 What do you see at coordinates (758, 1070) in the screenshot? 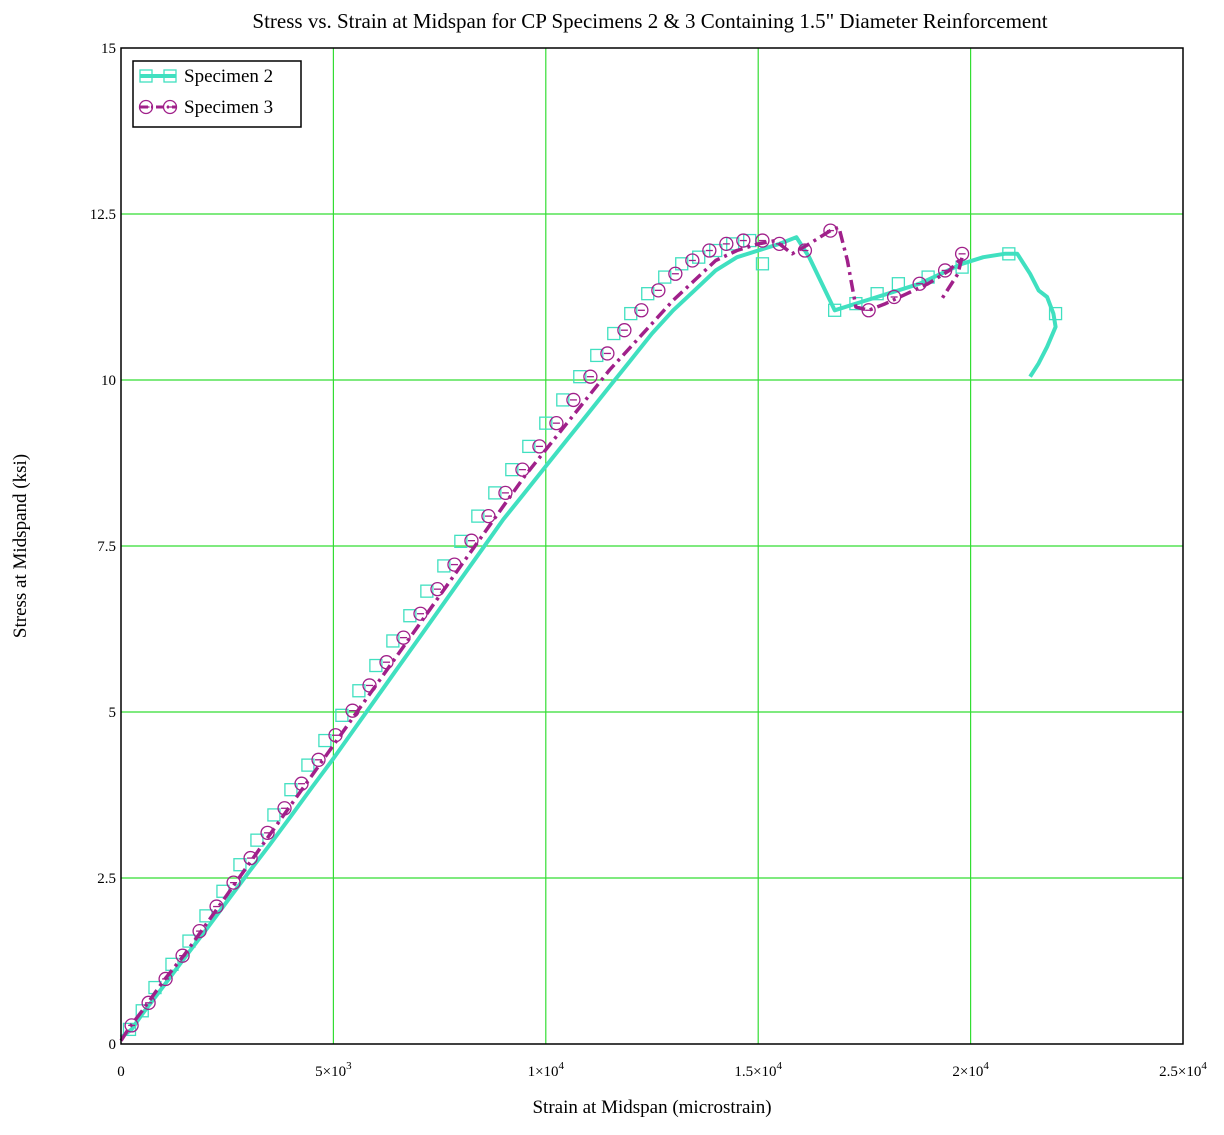
I see `x-tick-label: 1.5×10⁴` at bounding box center [758, 1070].